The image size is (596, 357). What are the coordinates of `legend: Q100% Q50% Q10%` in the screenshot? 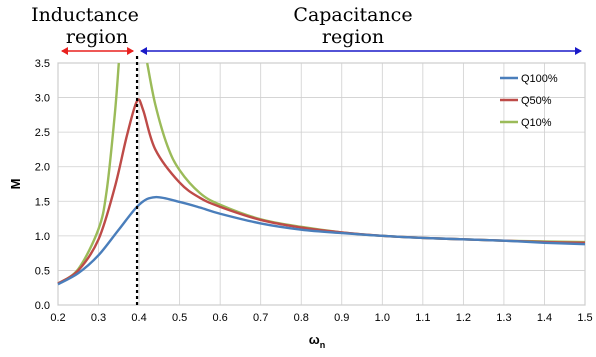 It's located at (529, 101).